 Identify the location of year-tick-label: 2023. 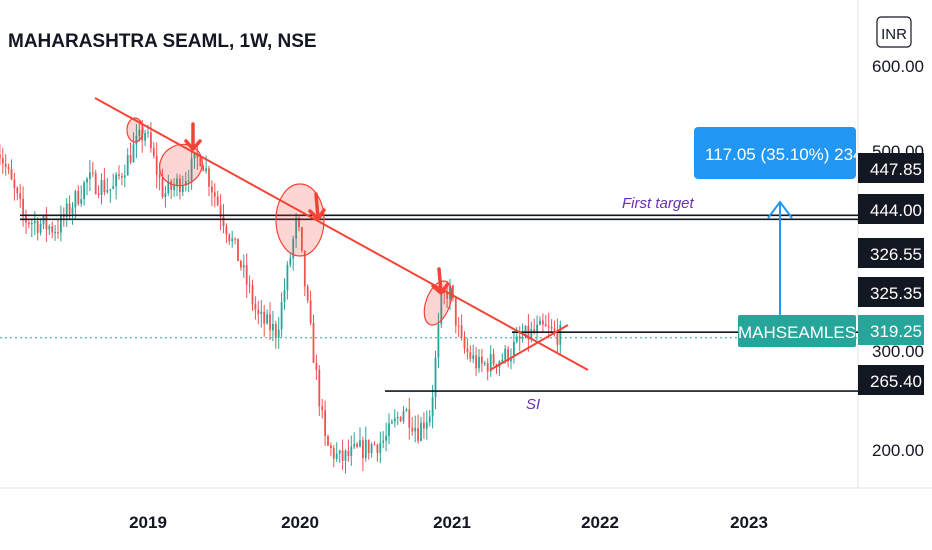
(749, 522).